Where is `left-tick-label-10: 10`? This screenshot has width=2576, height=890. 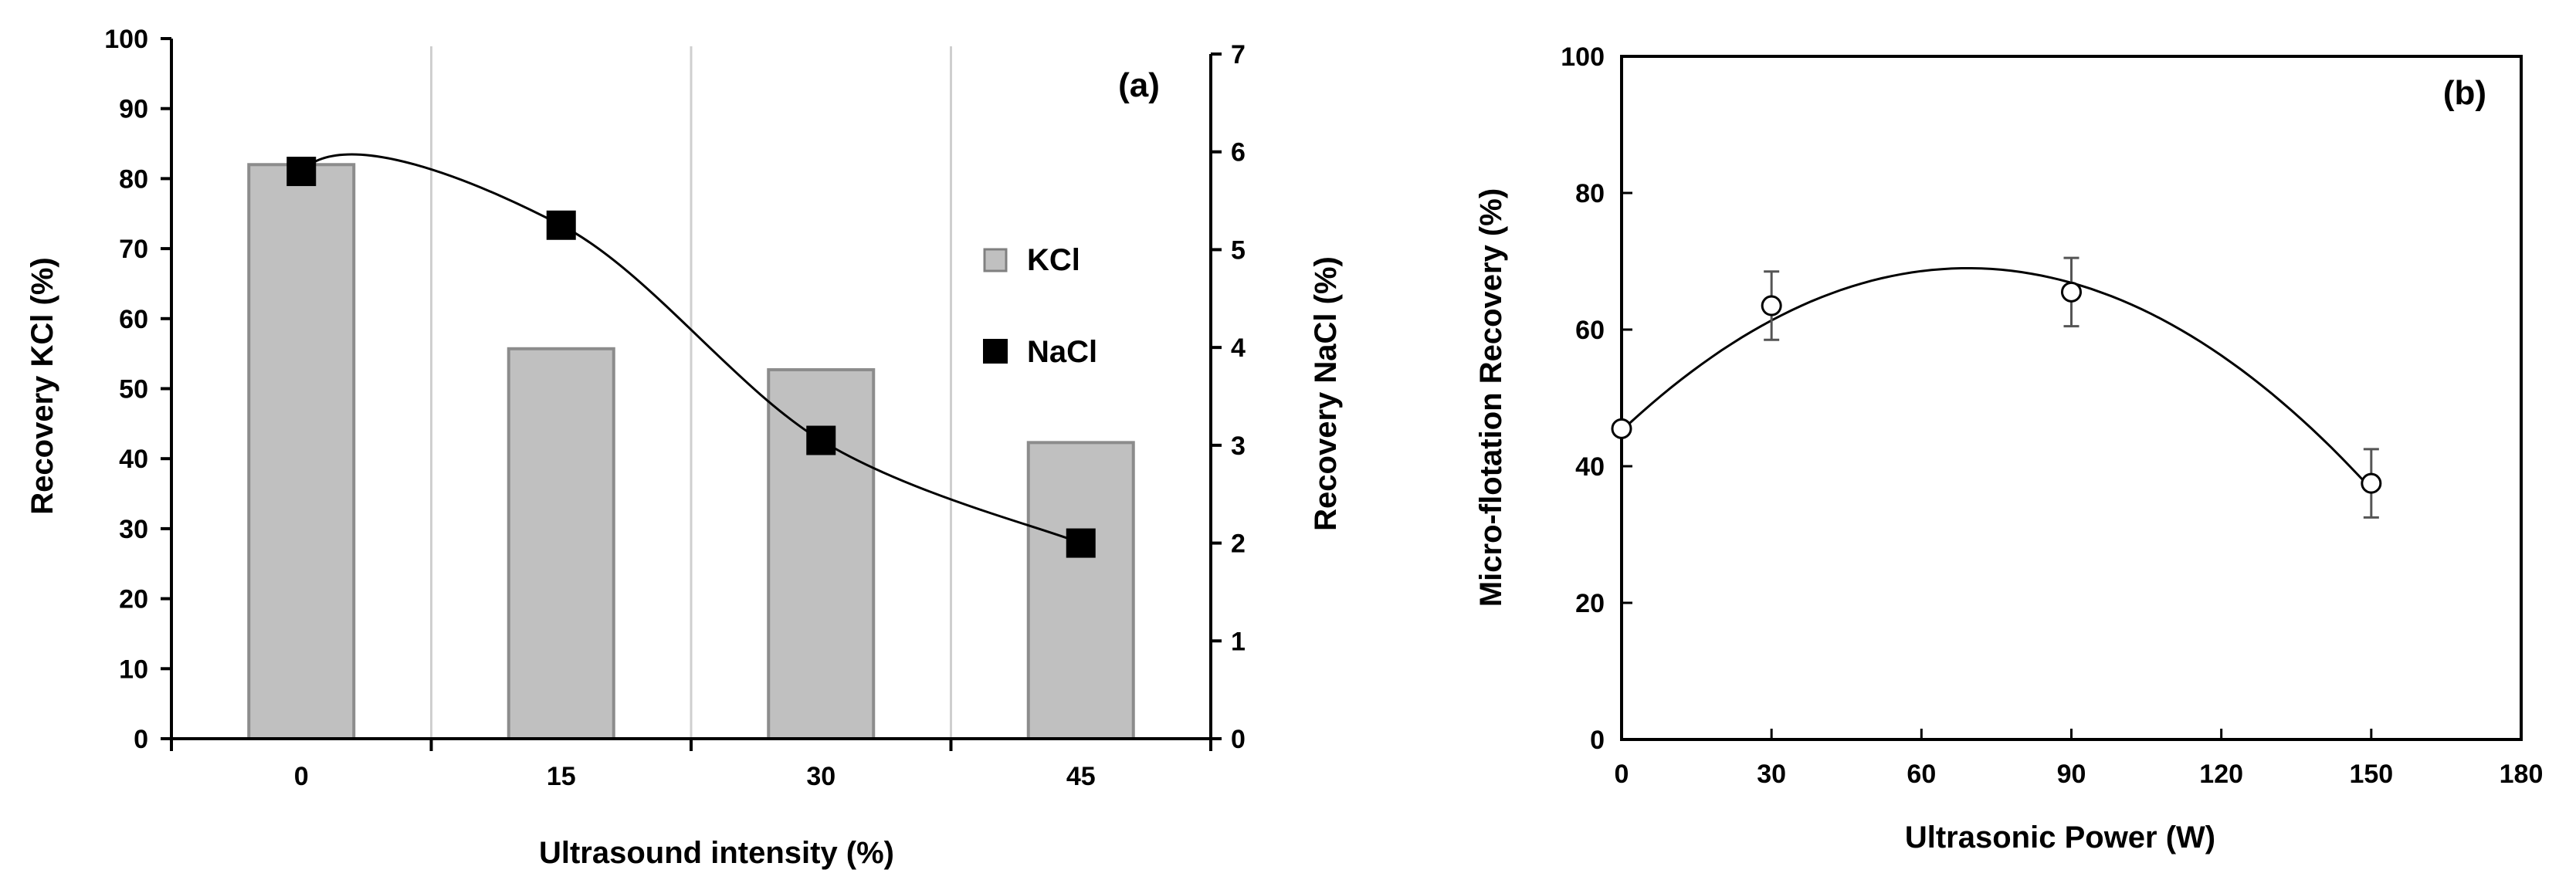
left-tick-label-10: 10 is located at coordinates (133, 669).